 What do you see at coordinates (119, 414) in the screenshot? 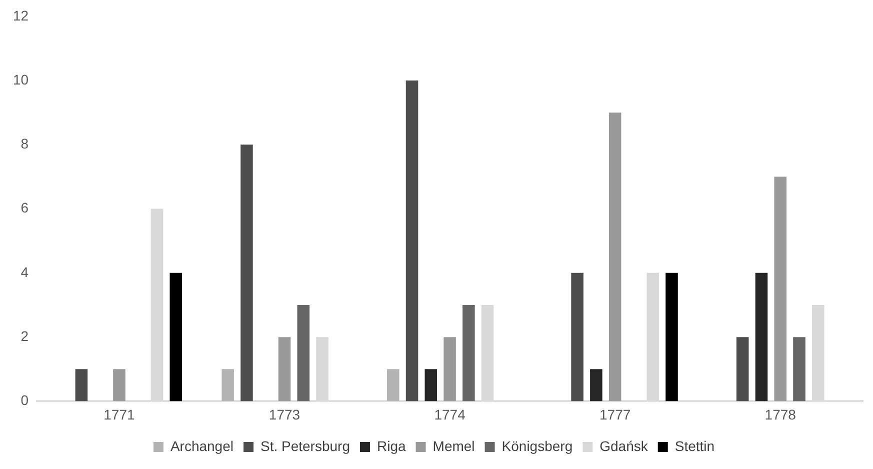
I see `x-tick-label: 1771` at bounding box center [119, 414].